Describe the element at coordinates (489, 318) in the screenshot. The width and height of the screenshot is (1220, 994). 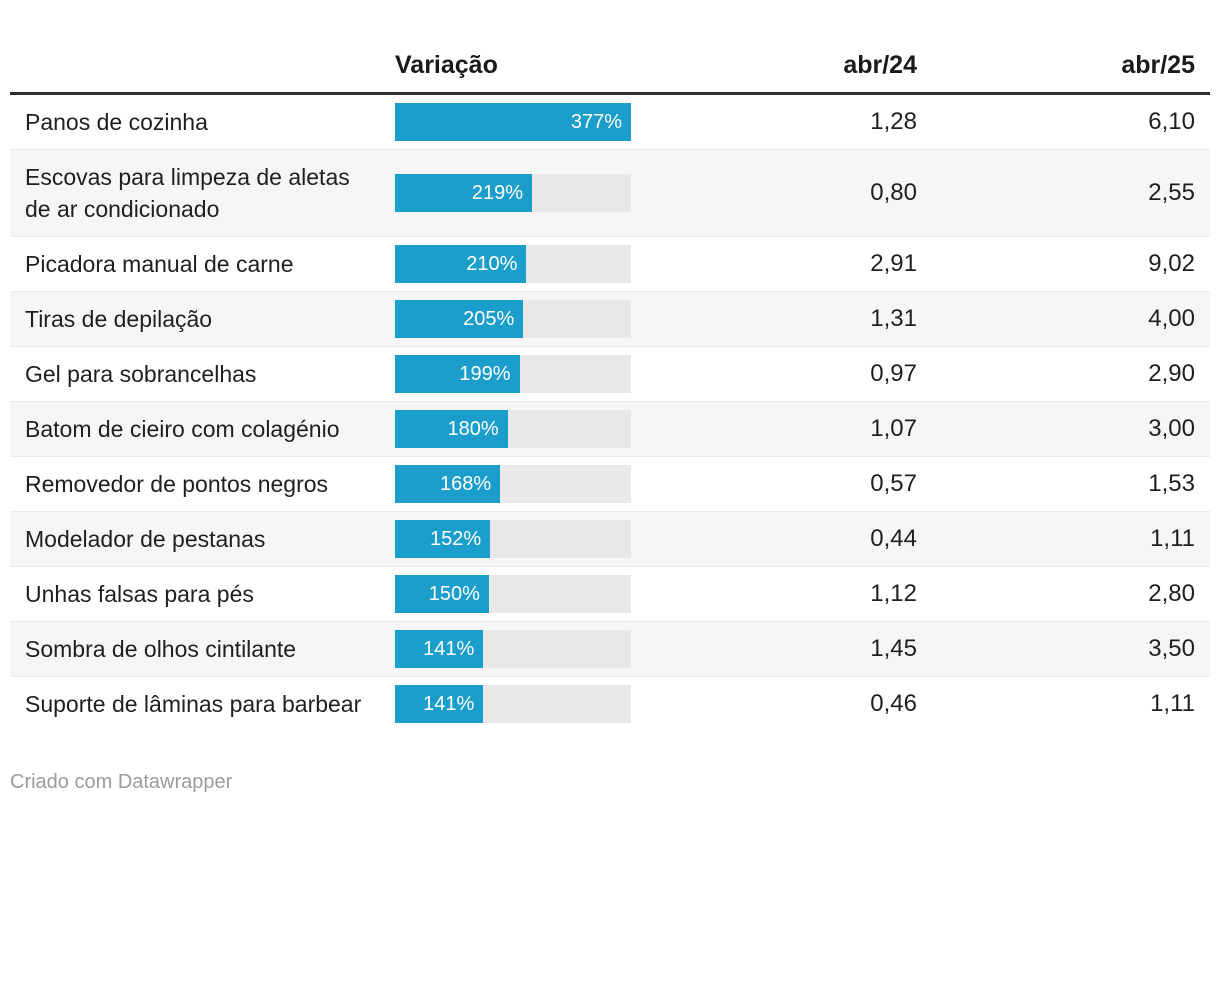
I see `bar-percent-label: 205%` at that location.